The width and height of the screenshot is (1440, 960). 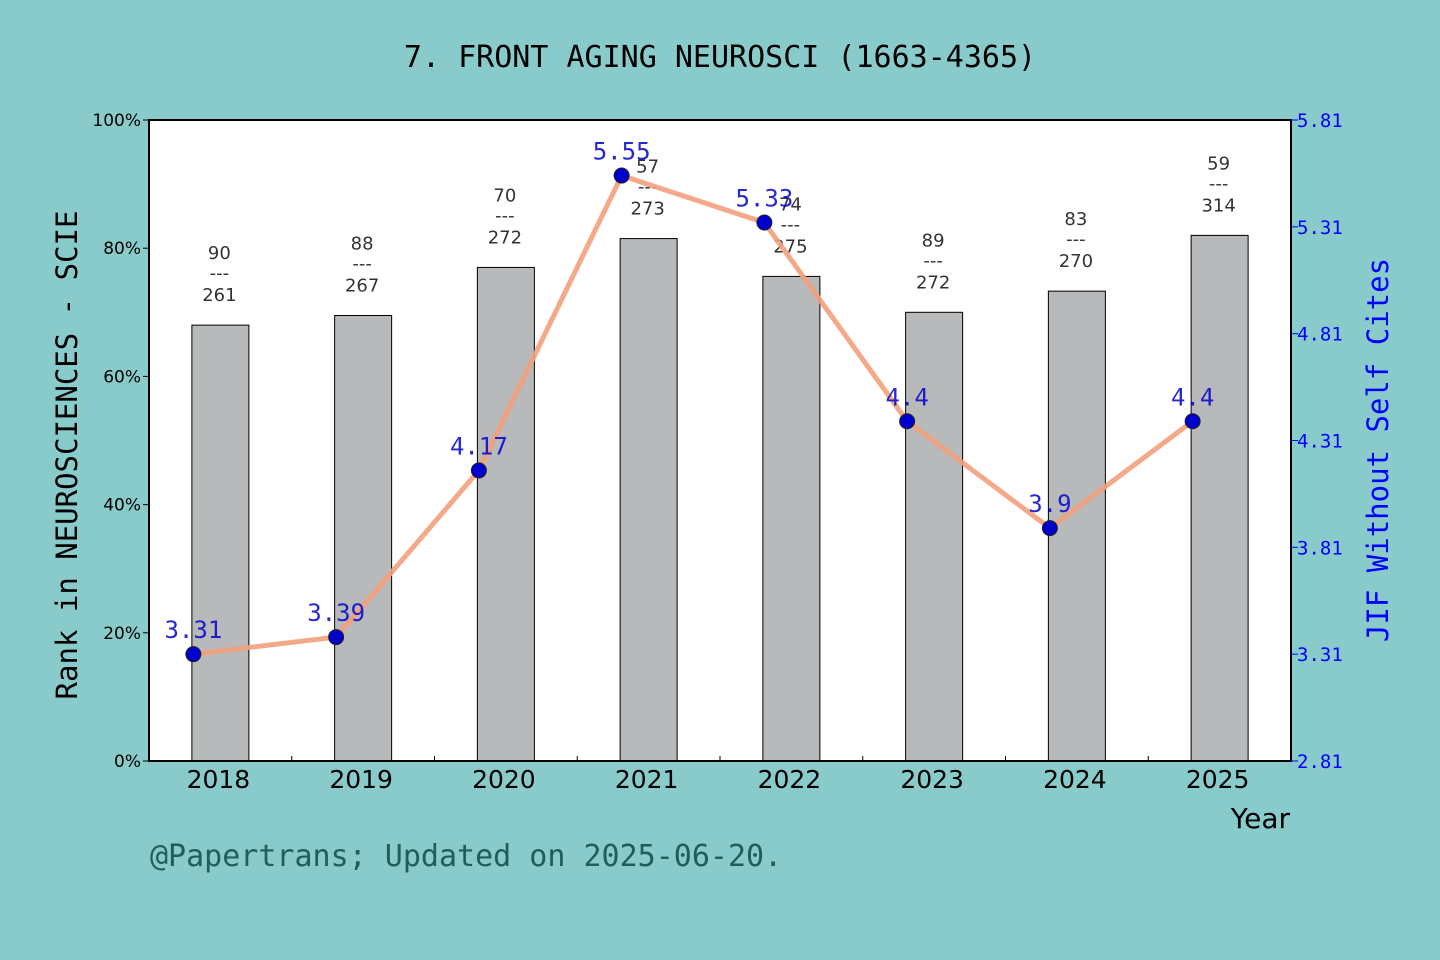 I want to click on x-tick-label-2018: 2018, so click(x=219, y=779).